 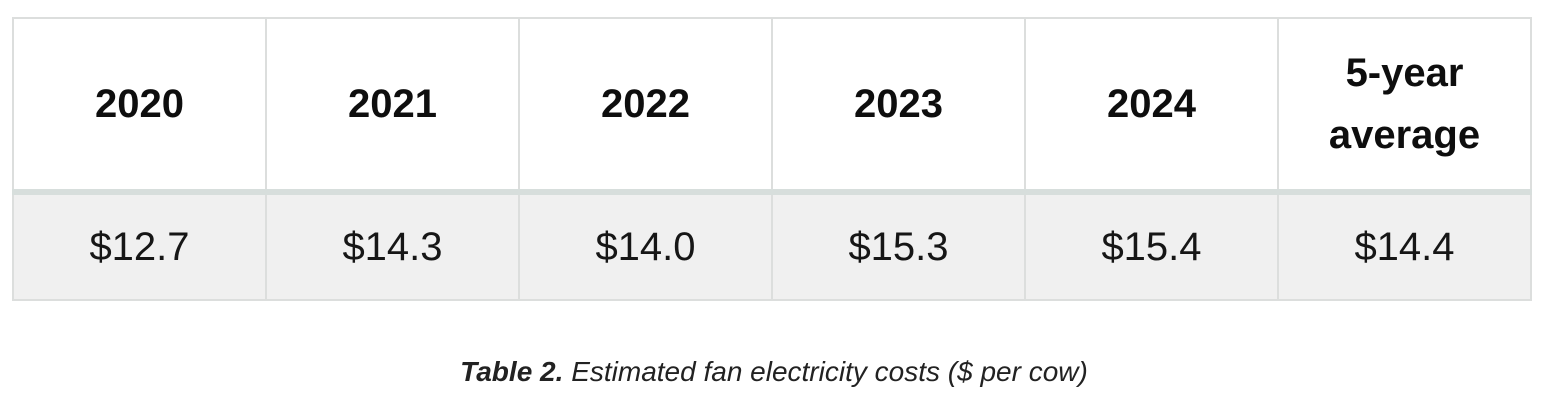 What do you see at coordinates (1151, 246) in the screenshot?
I see `cell-2024: $15.4` at bounding box center [1151, 246].